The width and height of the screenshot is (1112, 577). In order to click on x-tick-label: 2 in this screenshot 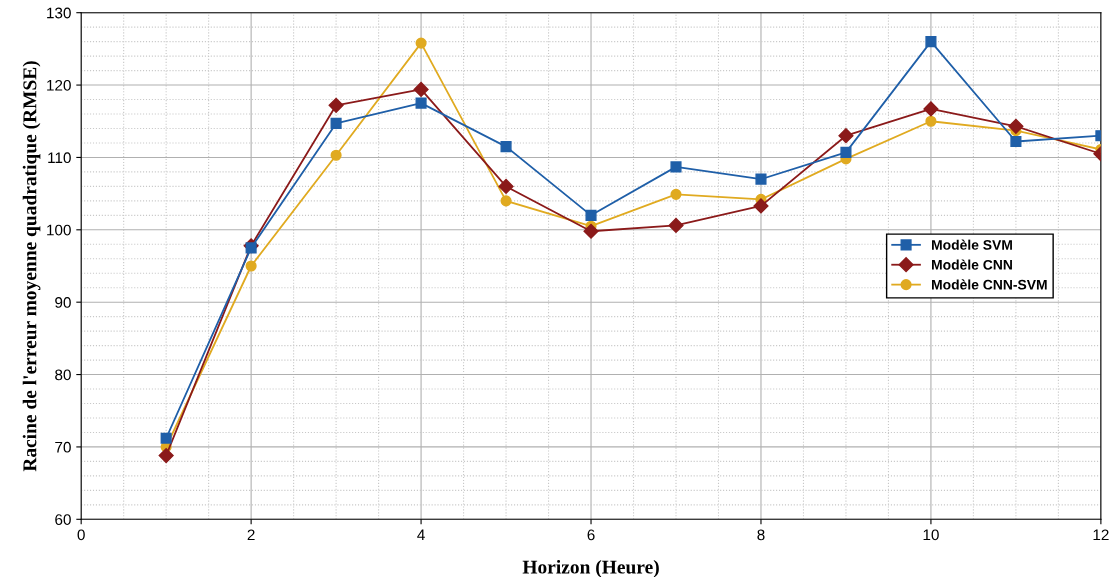, I will do `click(251, 535)`.